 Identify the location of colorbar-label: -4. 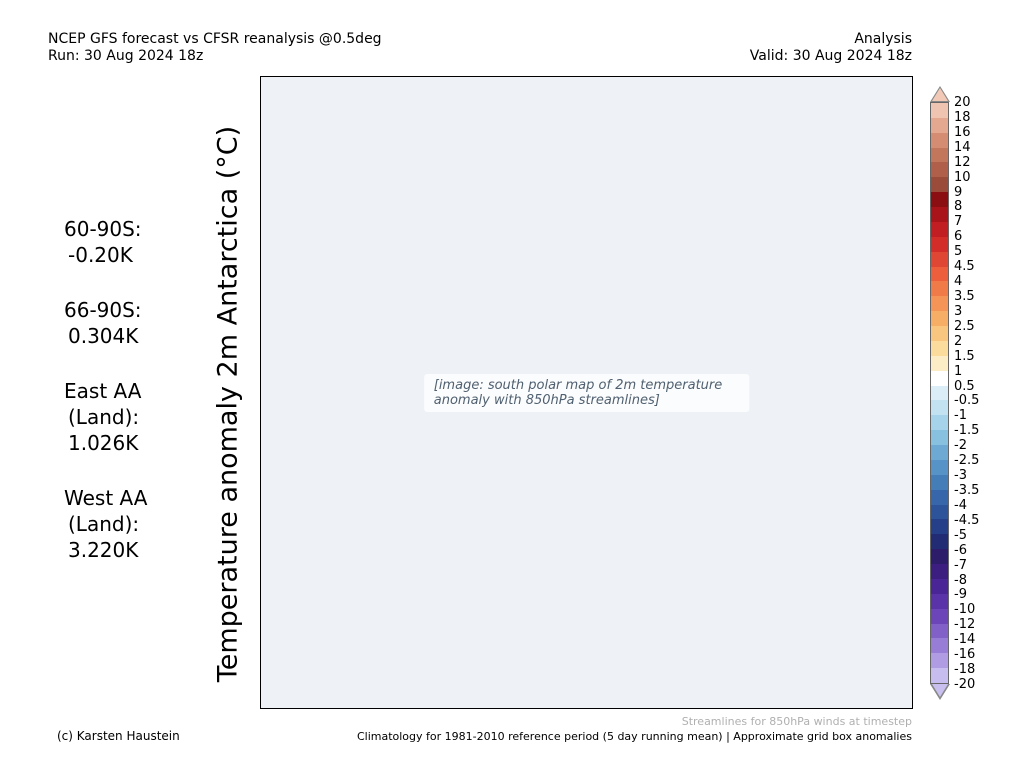
(960, 505).